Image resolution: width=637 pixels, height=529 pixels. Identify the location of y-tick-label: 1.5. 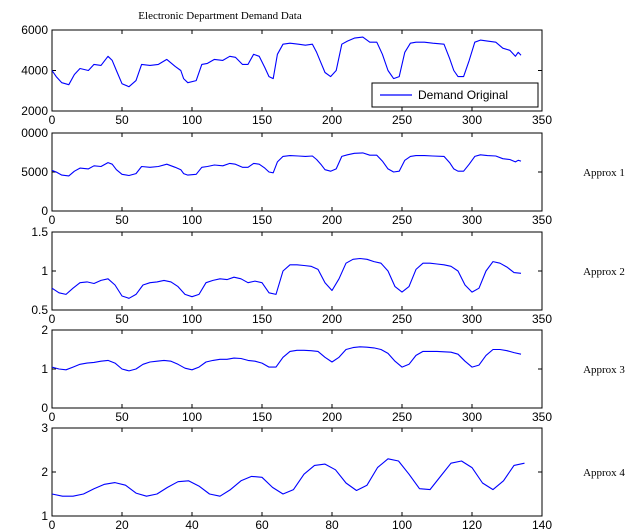
(39, 232).